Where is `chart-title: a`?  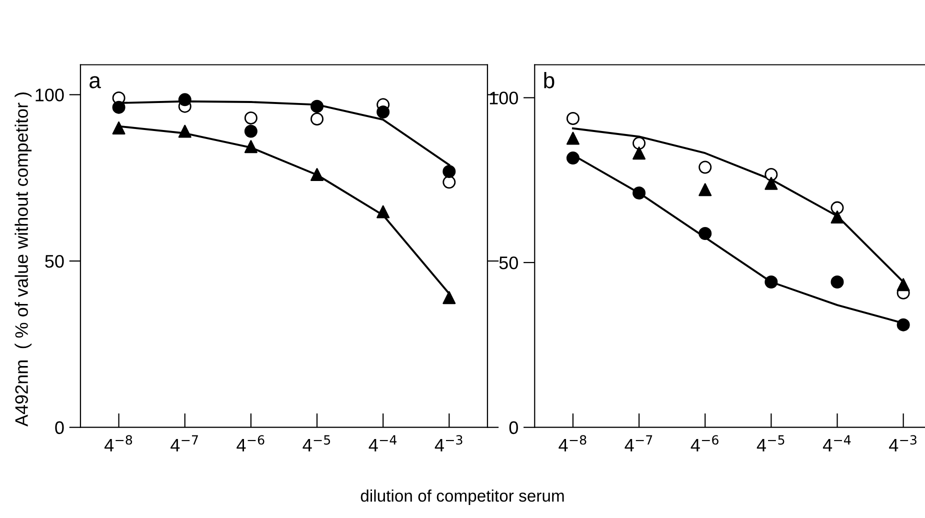
chart-title: a is located at coordinates (95, 82).